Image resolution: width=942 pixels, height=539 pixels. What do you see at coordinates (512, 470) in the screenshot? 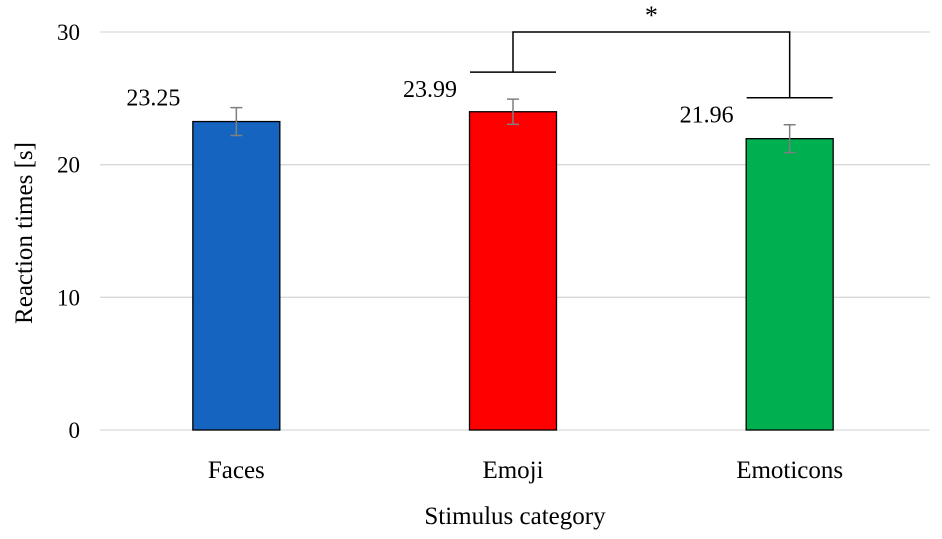
I see `x-category-label: Emoji` at bounding box center [512, 470].